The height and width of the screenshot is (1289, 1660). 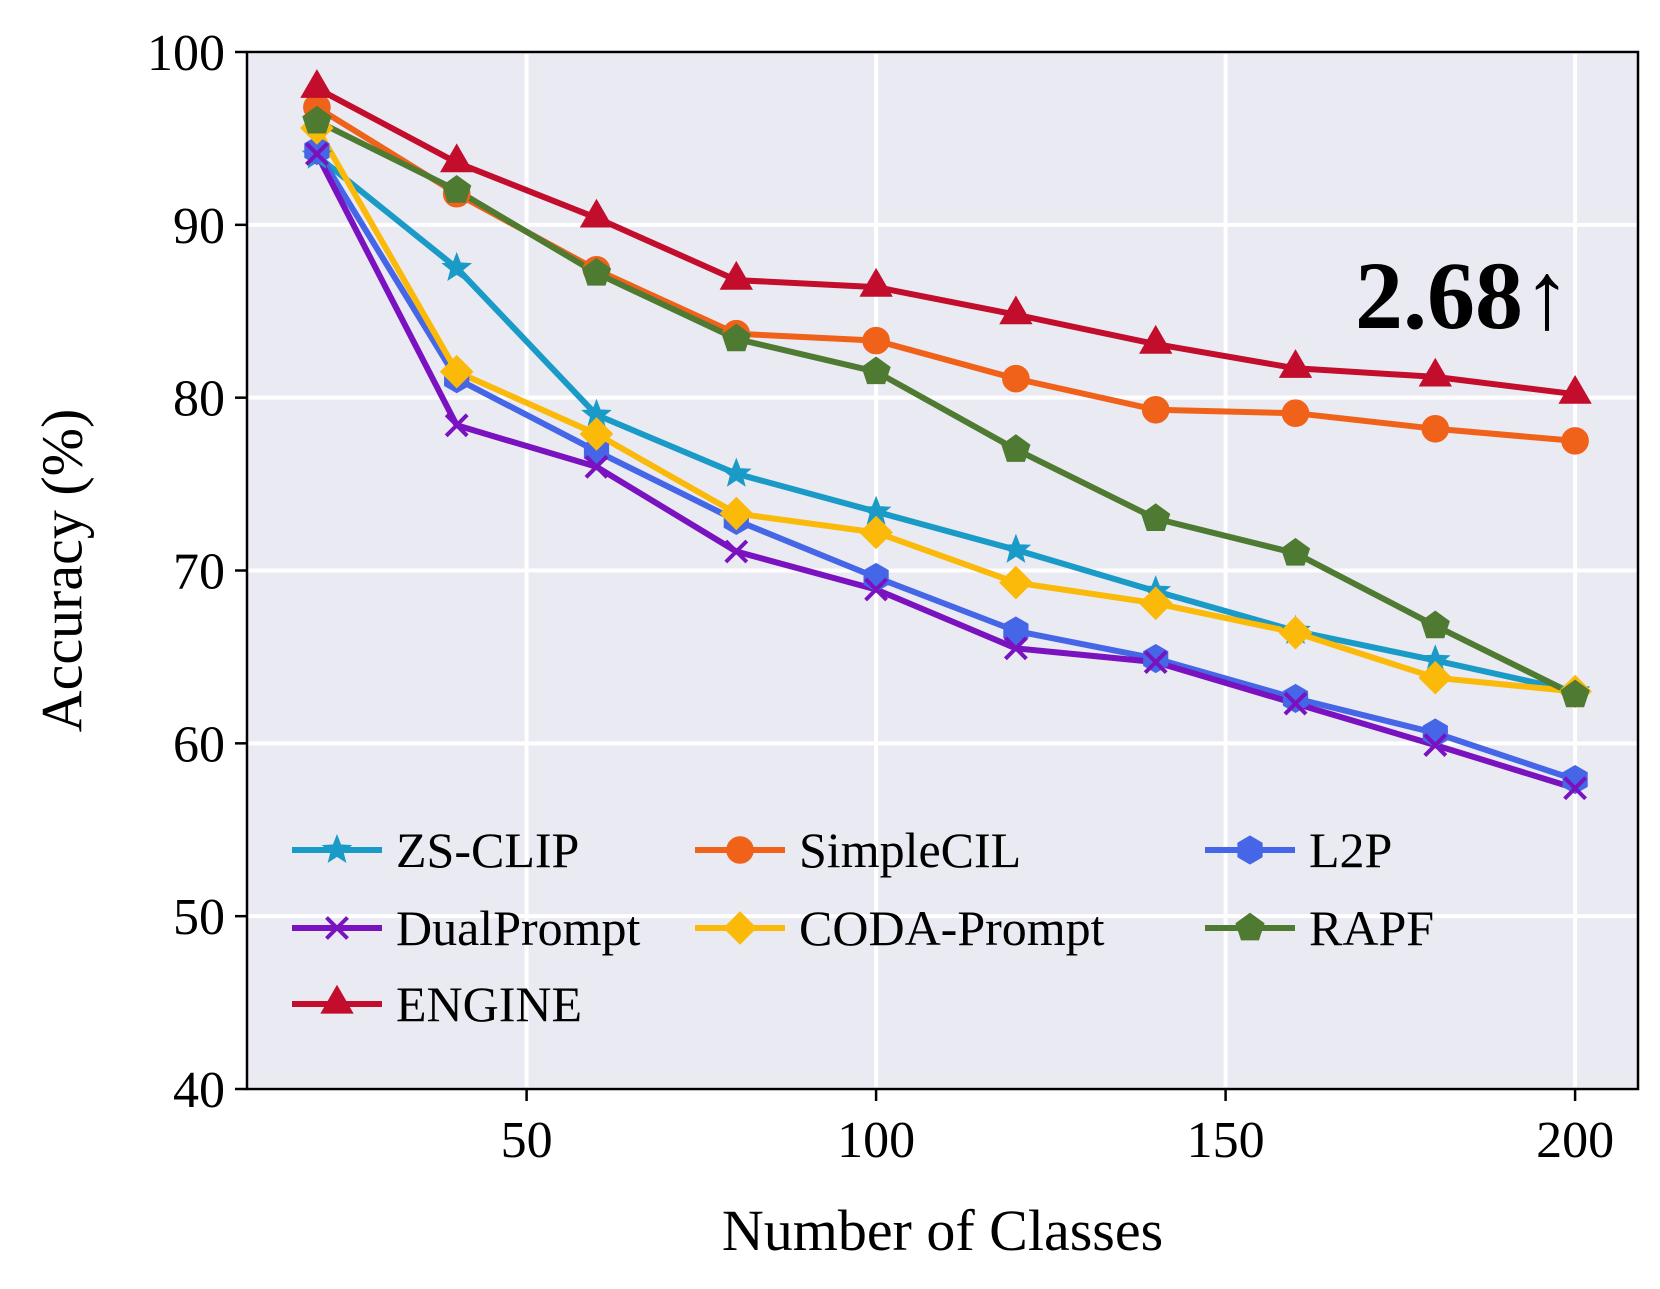 What do you see at coordinates (487, 850) in the screenshot?
I see `legend-label-zs-clip: ZS-CLIP` at bounding box center [487, 850].